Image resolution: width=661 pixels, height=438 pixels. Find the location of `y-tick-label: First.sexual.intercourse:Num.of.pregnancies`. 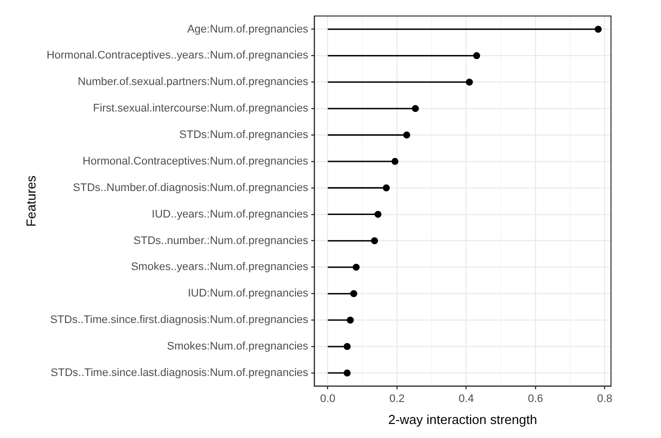

y-tick-label: First.sexual.intercourse:Num.of.pregnancies is located at coordinates (201, 108).